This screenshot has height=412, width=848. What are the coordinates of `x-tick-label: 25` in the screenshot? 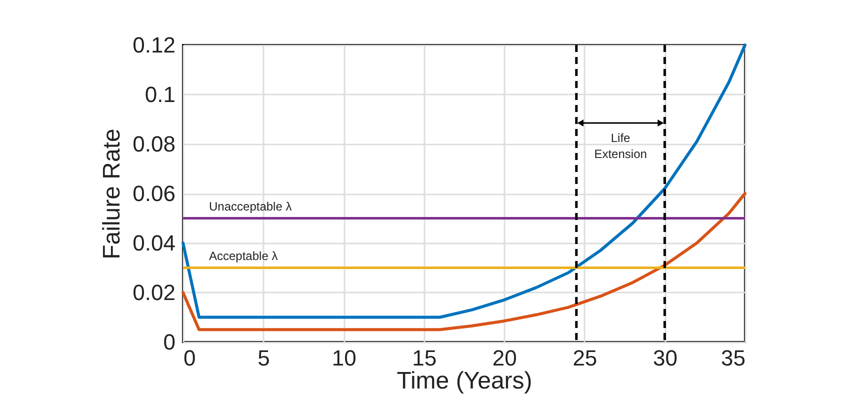 It's located at (585, 358).